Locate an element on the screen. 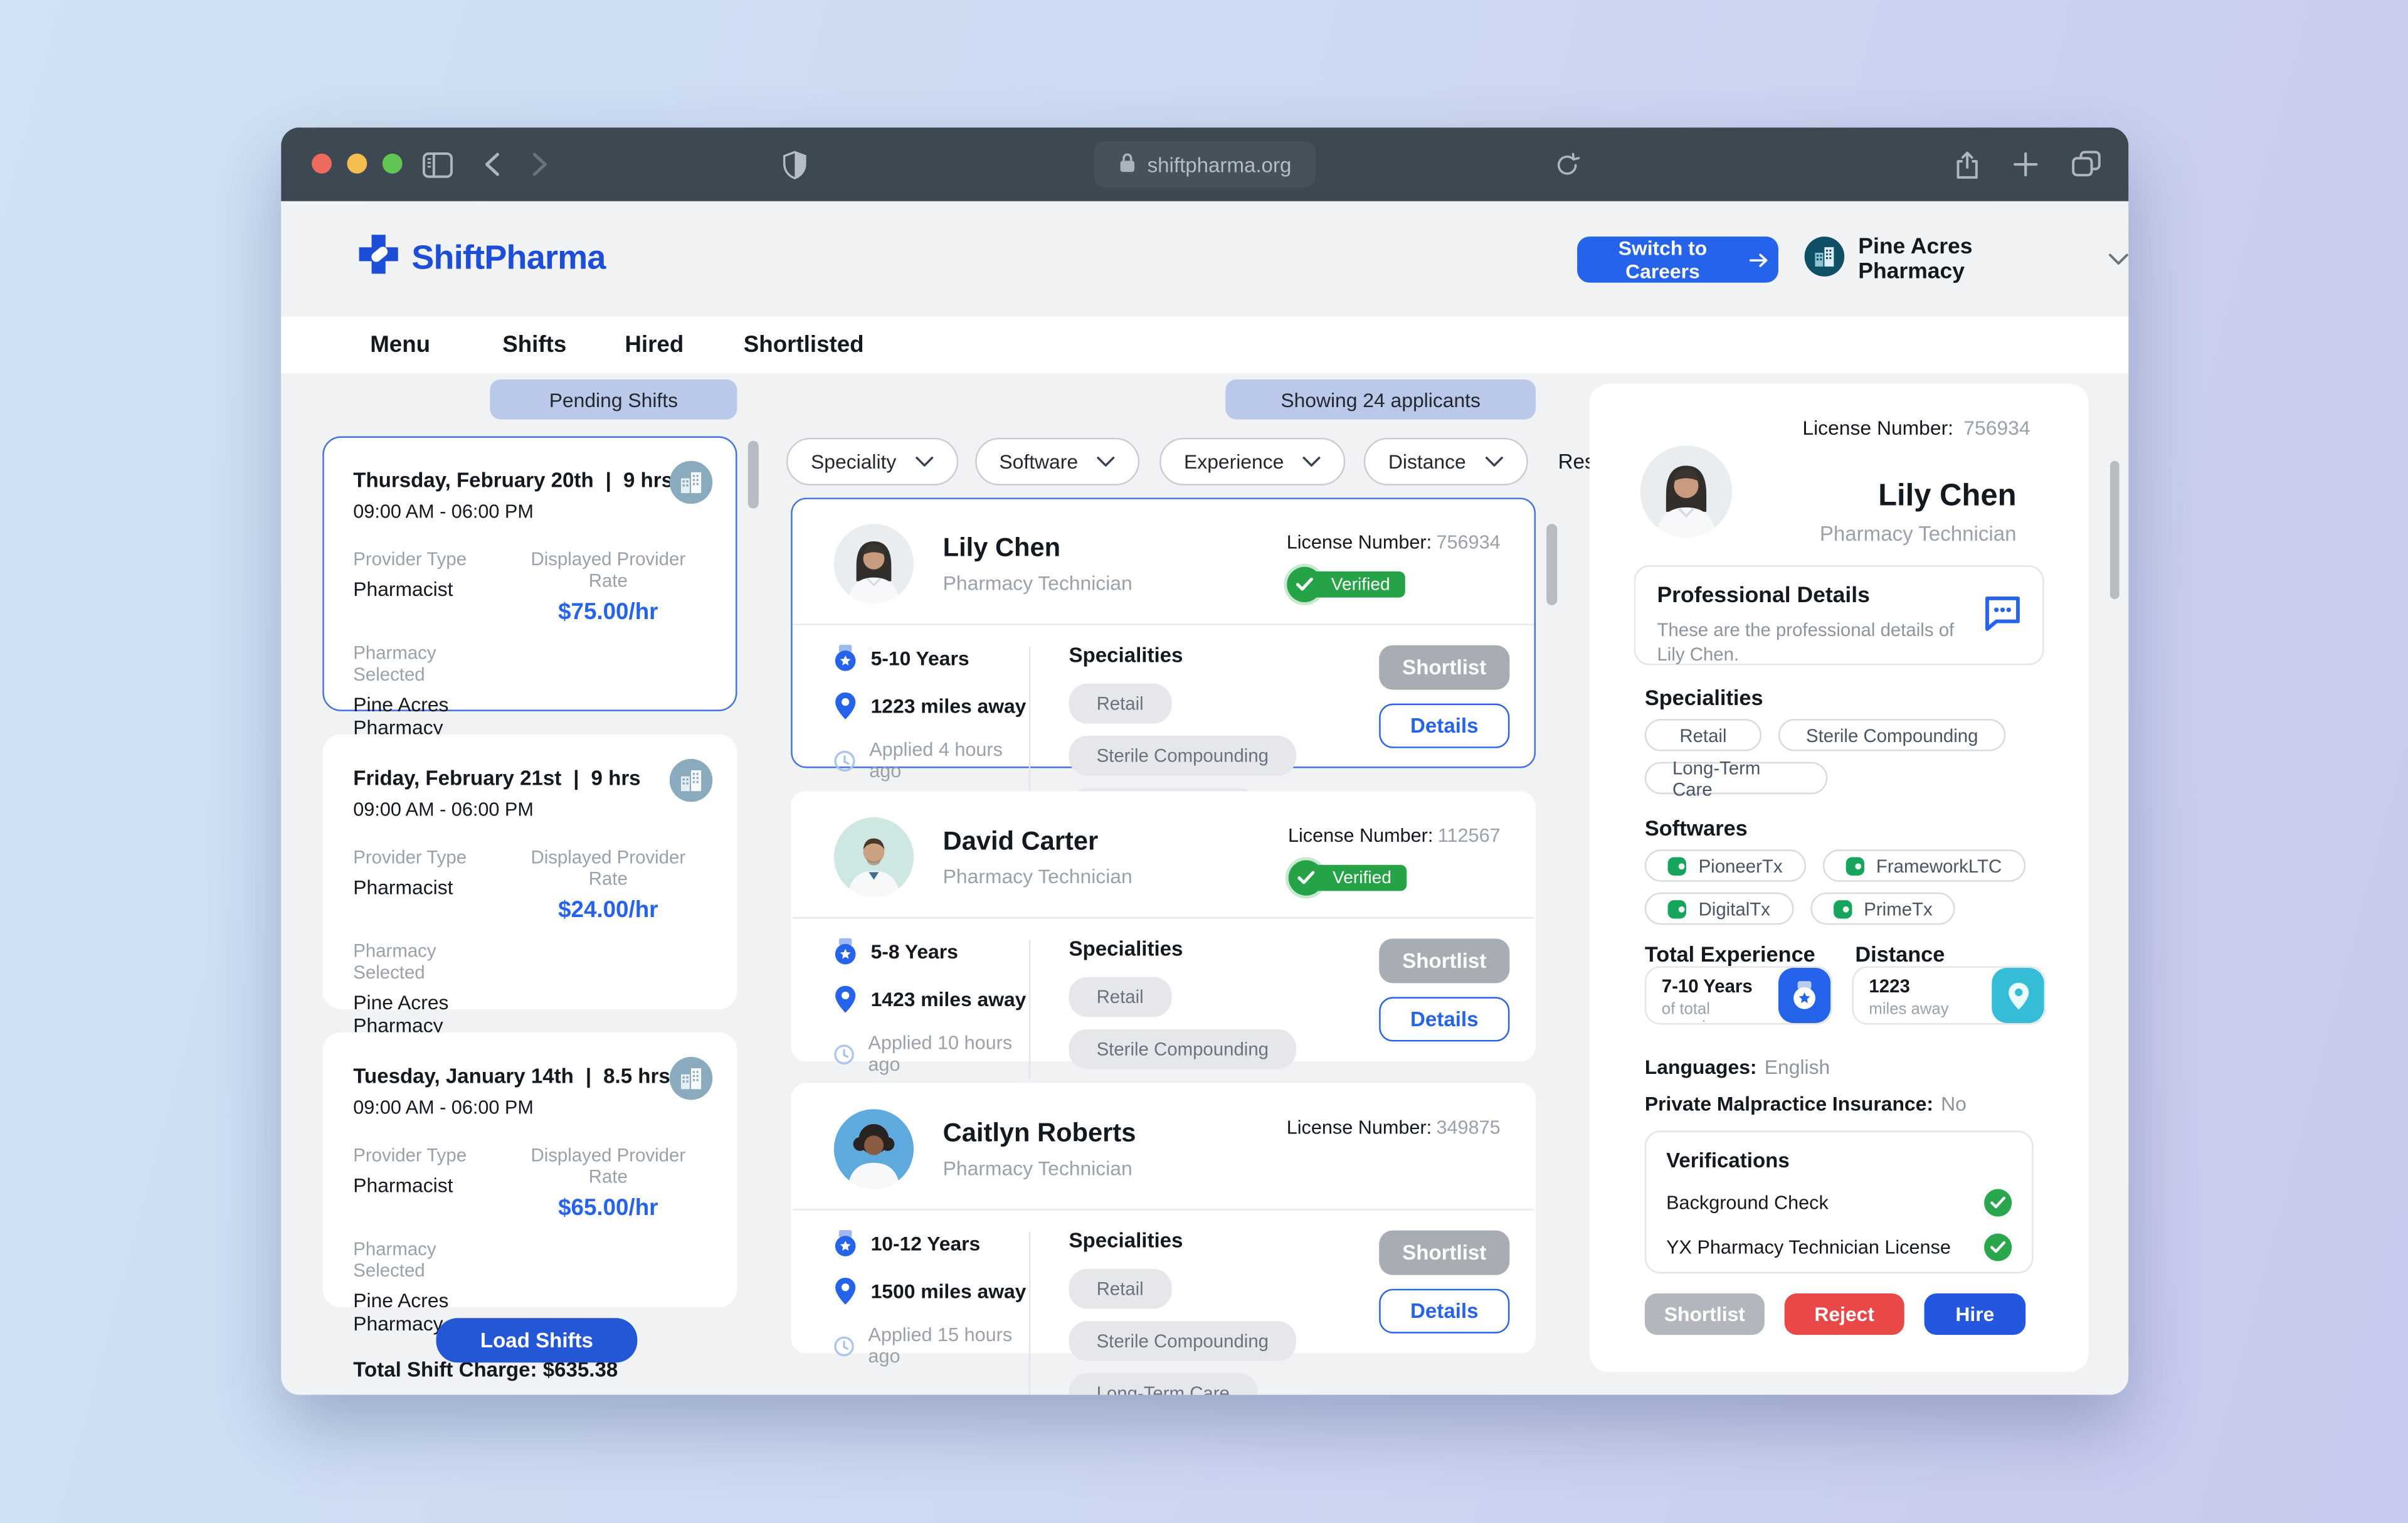 The image size is (2408, 1523). license-number: License Number: 349875 is located at coordinates (1393, 1127).